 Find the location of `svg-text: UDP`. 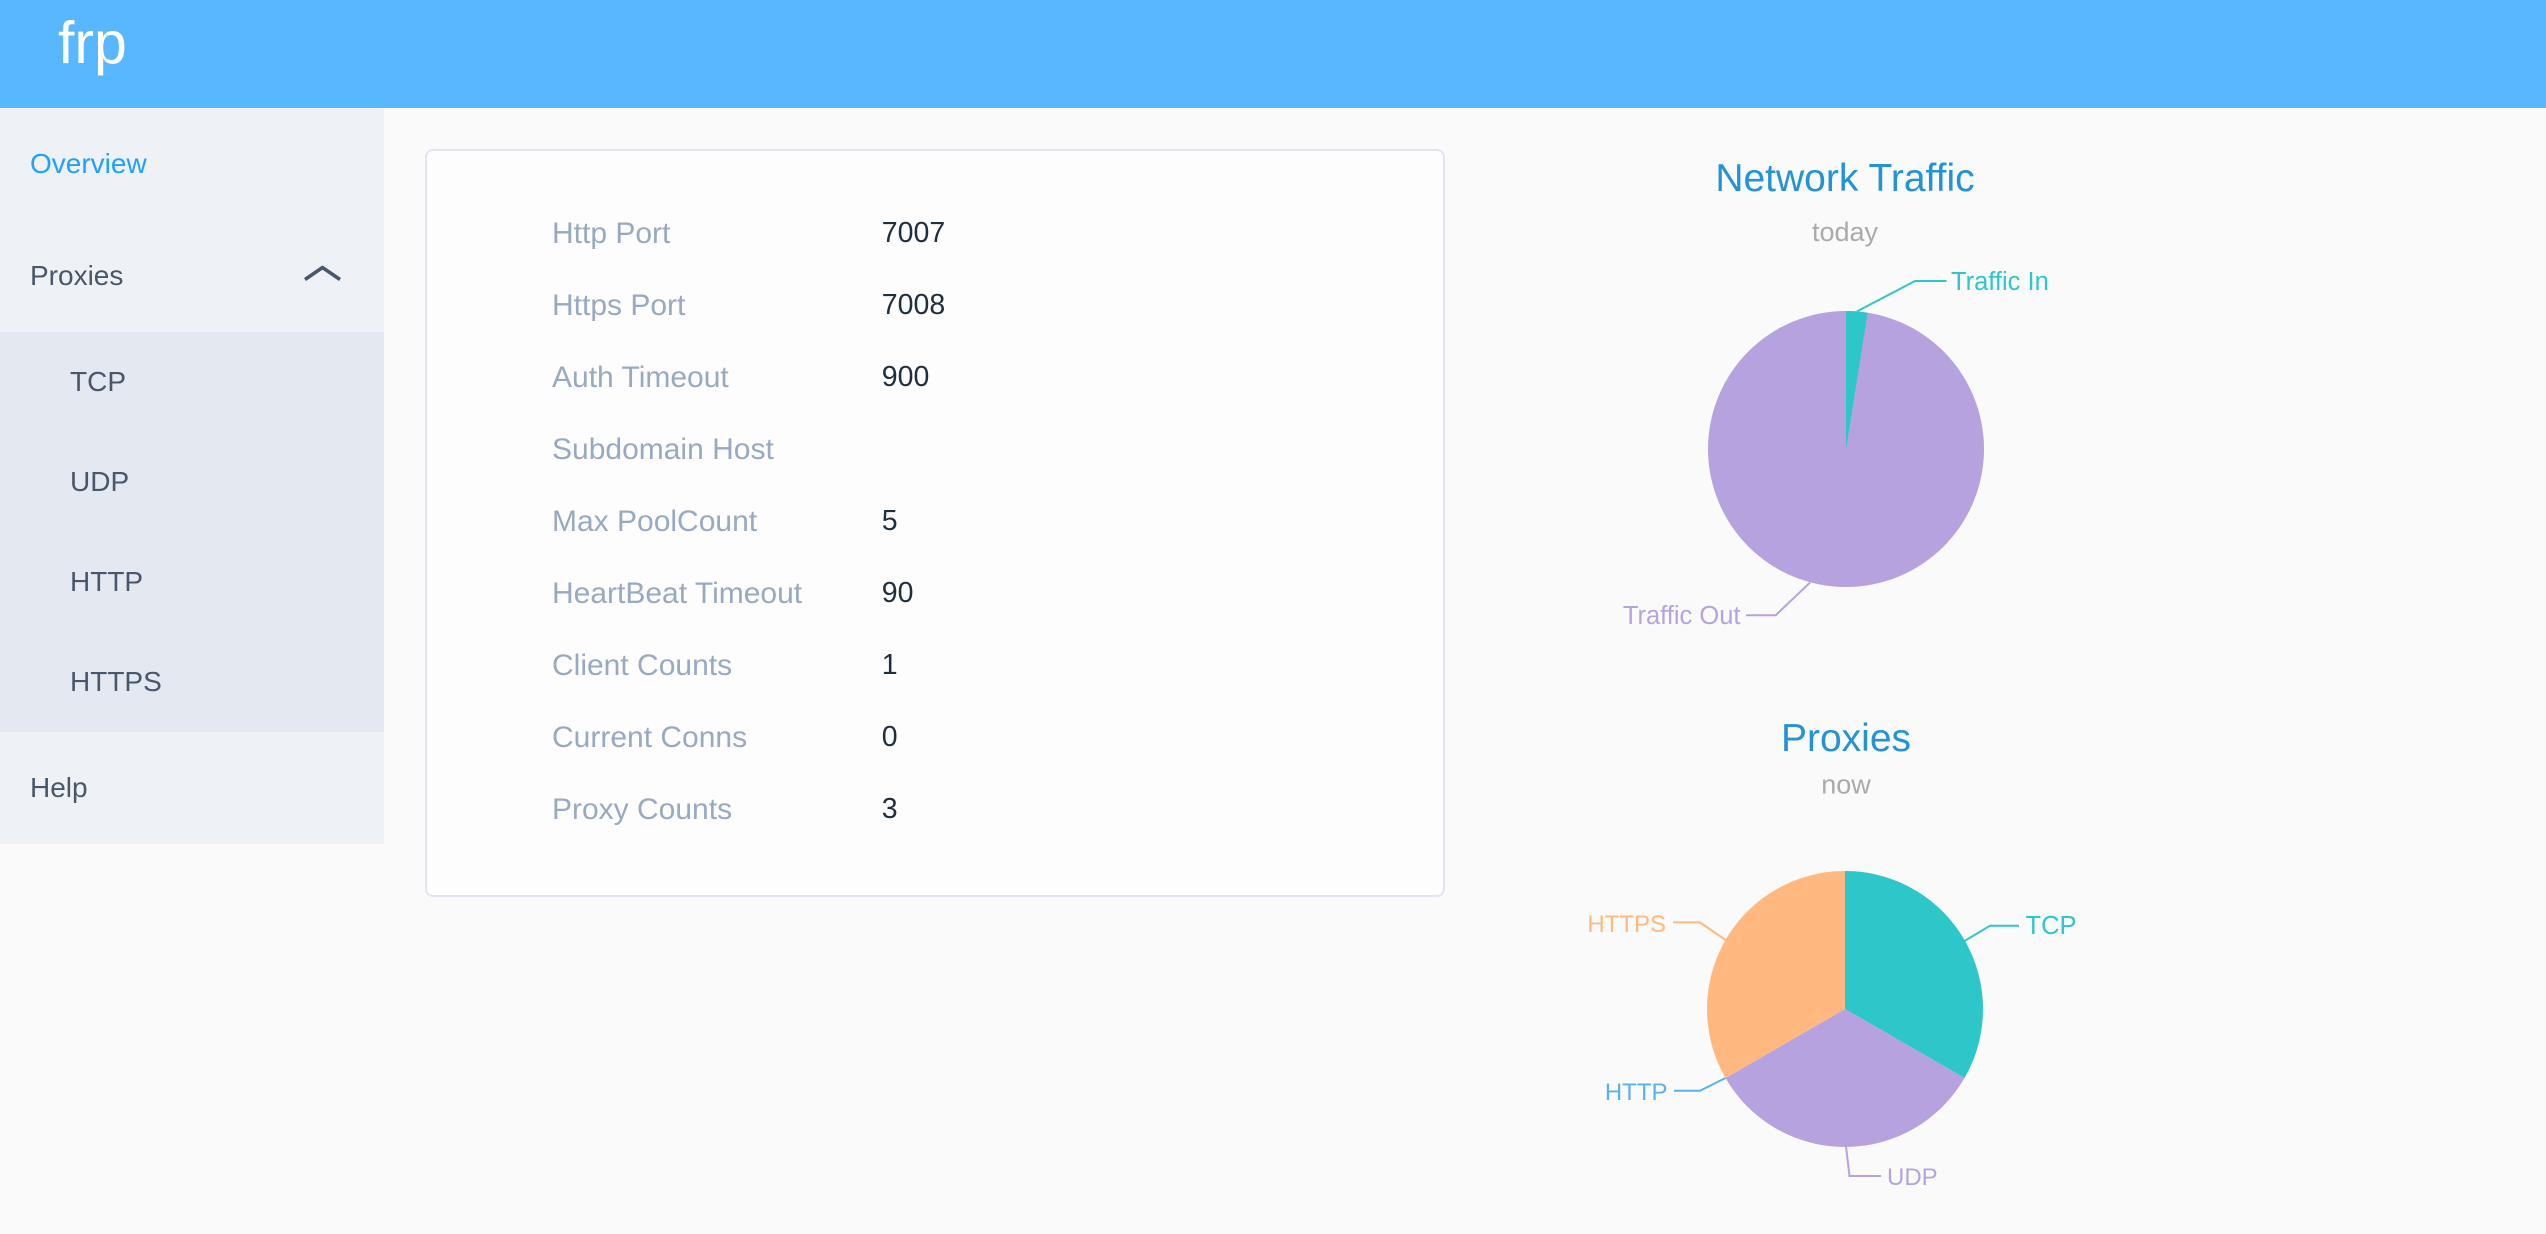

svg-text: UDP is located at coordinates (1912, 1177).